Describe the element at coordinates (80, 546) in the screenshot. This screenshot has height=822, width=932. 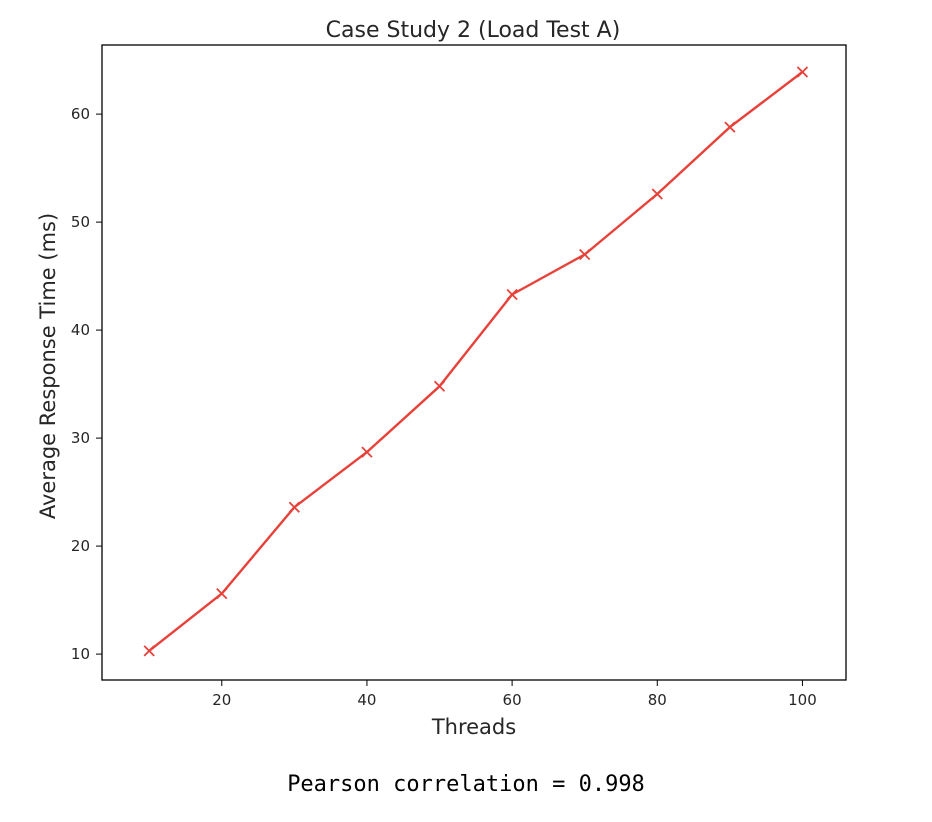
I see `y-tick-label: 20` at that location.